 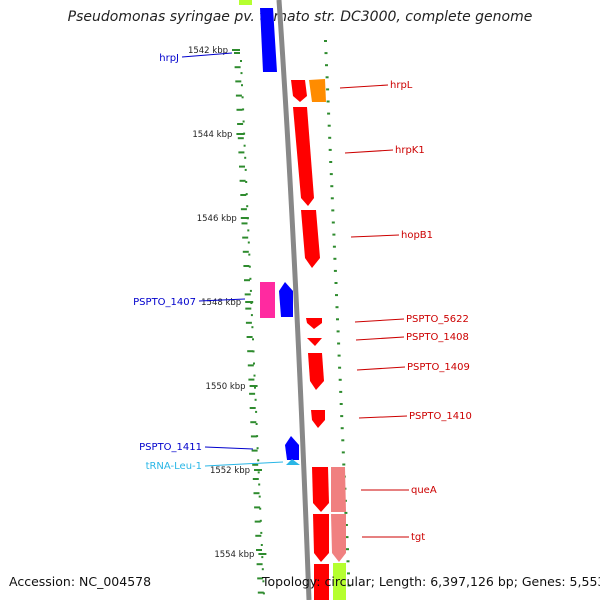 What do you see at coordinates (437, 319) in the screenshot?
I see `gene-label-PSPTO_5622: PSPTO_5622` at bounding box center [437, 319].